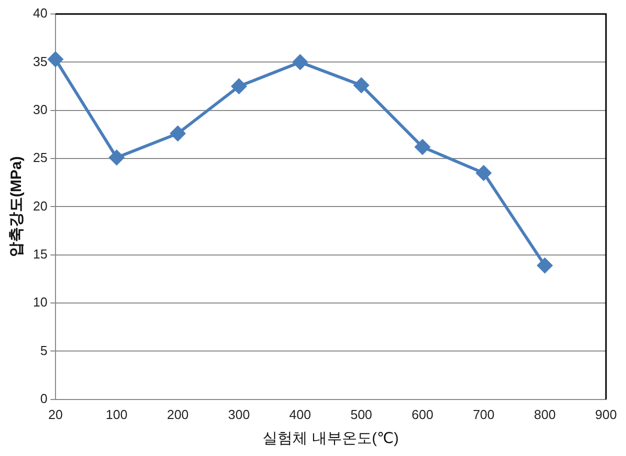 The image size is (626, 456). Describe the element at coordinates (177, 414) in the screenshot. I see `x-tick-label: 200` at that location.